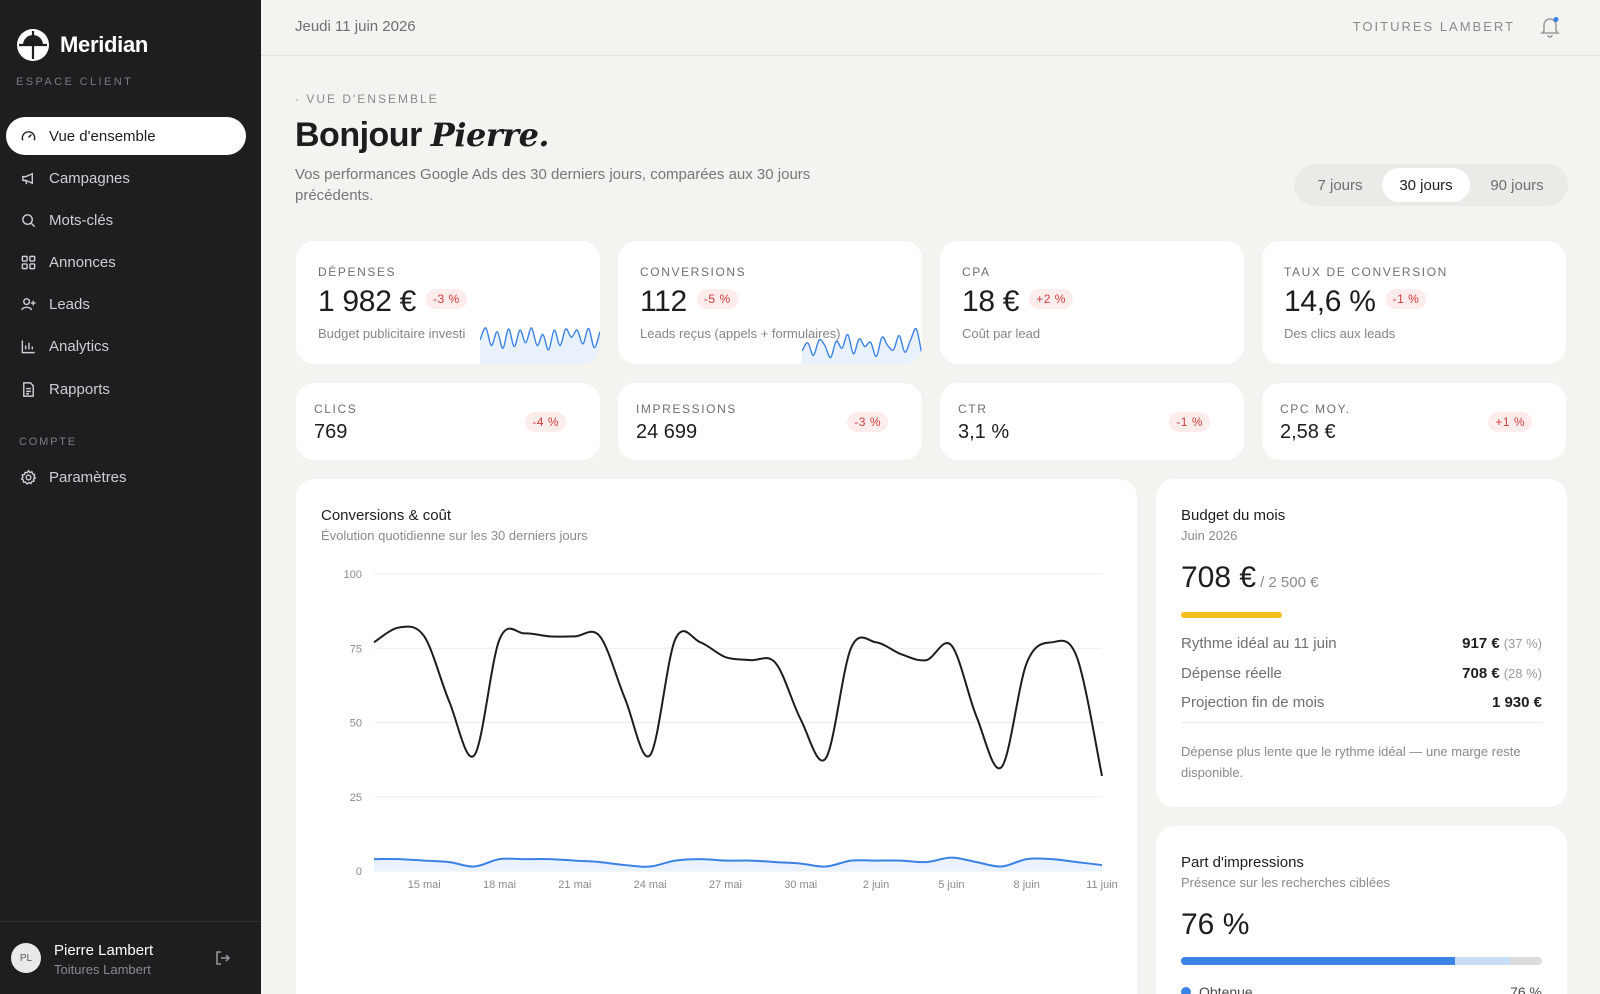  What do you see at coordinates (48, 442) in the screenshot?
I see `section-label-account: COMPTE` at bounding box center [48, 442].